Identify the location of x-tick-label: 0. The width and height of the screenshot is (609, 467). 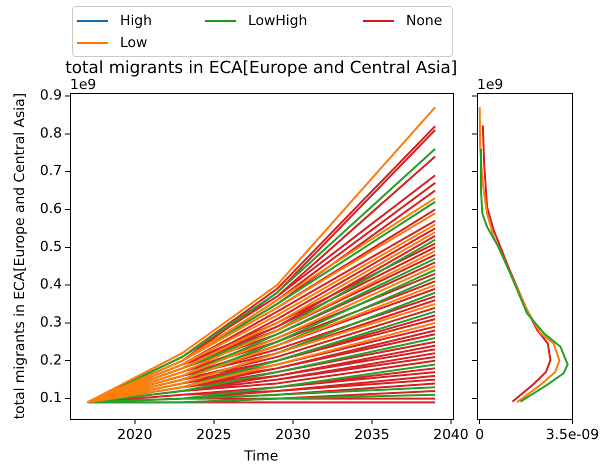
(479, 434).